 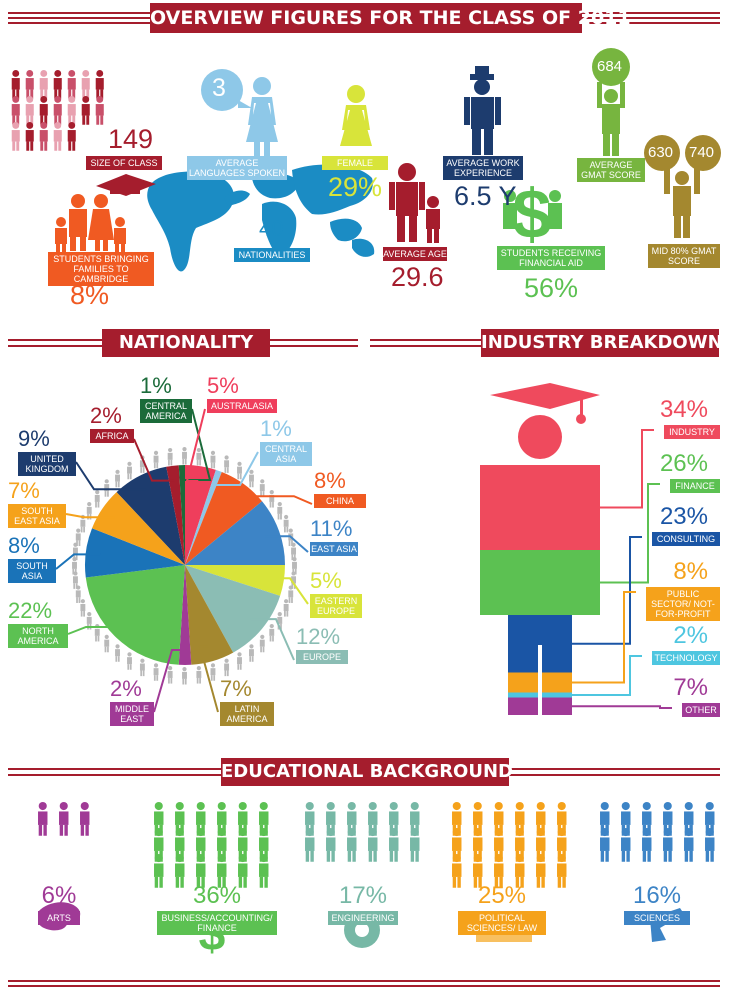 I want to click on nationality-label-africa: AFRICA, so click(x=112, y=436).